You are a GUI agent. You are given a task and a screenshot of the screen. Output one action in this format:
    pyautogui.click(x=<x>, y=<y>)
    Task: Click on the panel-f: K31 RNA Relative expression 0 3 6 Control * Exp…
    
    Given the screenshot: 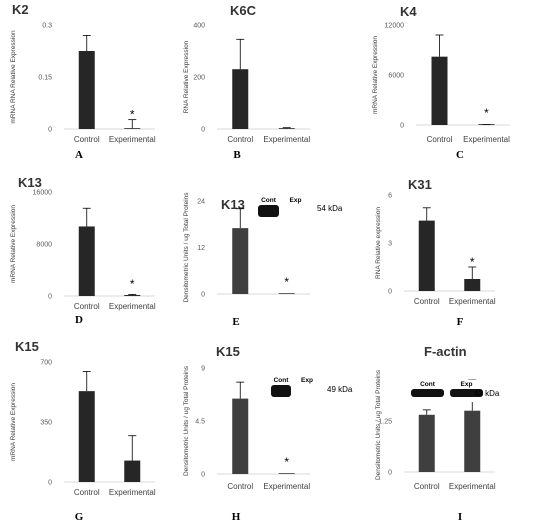 What is the action you would take?
    pyautogui.click(x=435, y=252)
    